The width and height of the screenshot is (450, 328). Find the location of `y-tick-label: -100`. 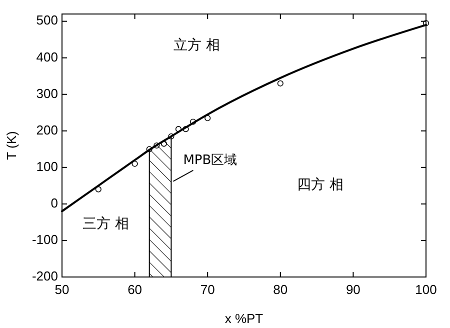

y-tick-label: -100 is located at coordinates (45, 239).